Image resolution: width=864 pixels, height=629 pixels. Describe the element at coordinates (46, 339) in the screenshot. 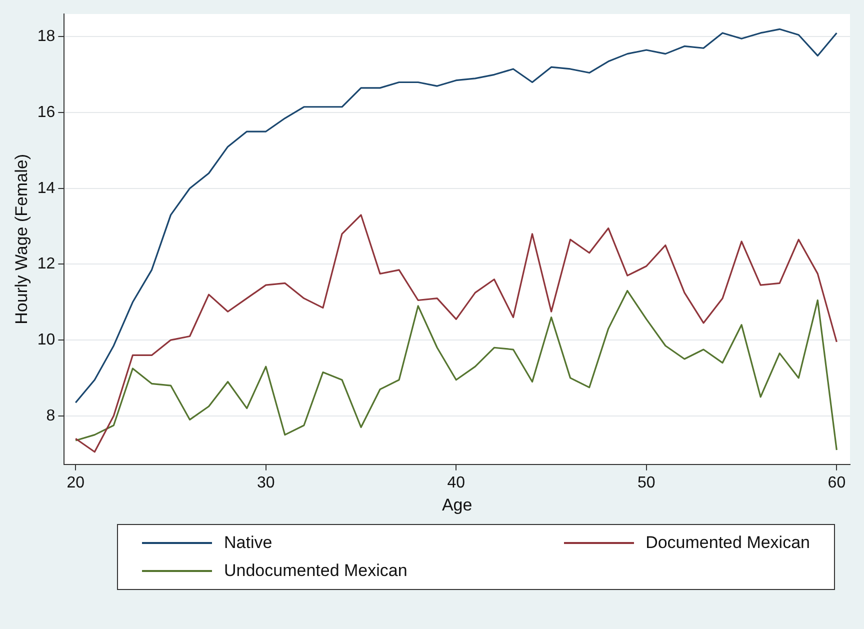

I see `y-tick-label: 10` at that location.